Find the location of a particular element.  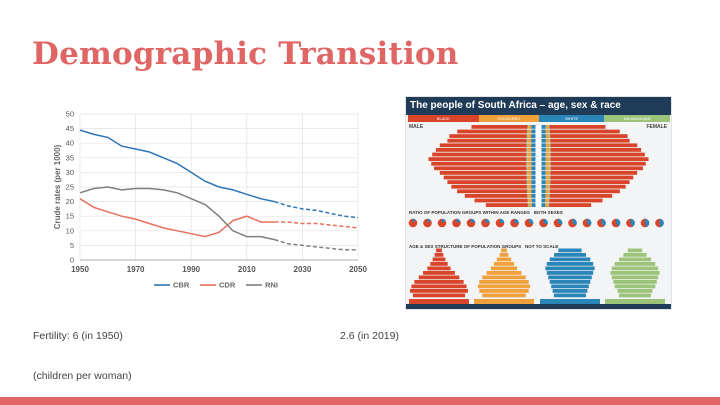

y-tick-label: 50 is located at coordinates (70, 114).